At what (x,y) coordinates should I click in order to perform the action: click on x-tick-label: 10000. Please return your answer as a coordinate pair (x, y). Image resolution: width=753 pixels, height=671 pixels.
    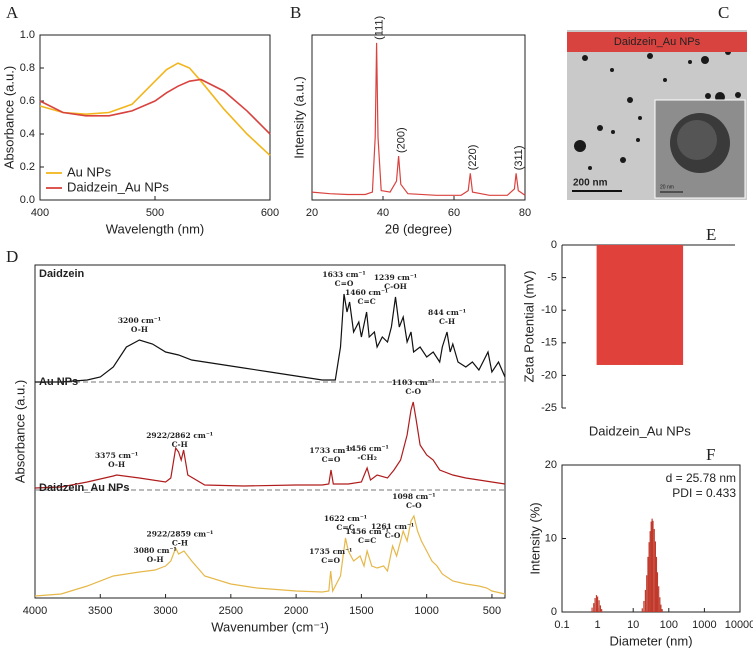
    Looking at the image, I should click on (739, 625).